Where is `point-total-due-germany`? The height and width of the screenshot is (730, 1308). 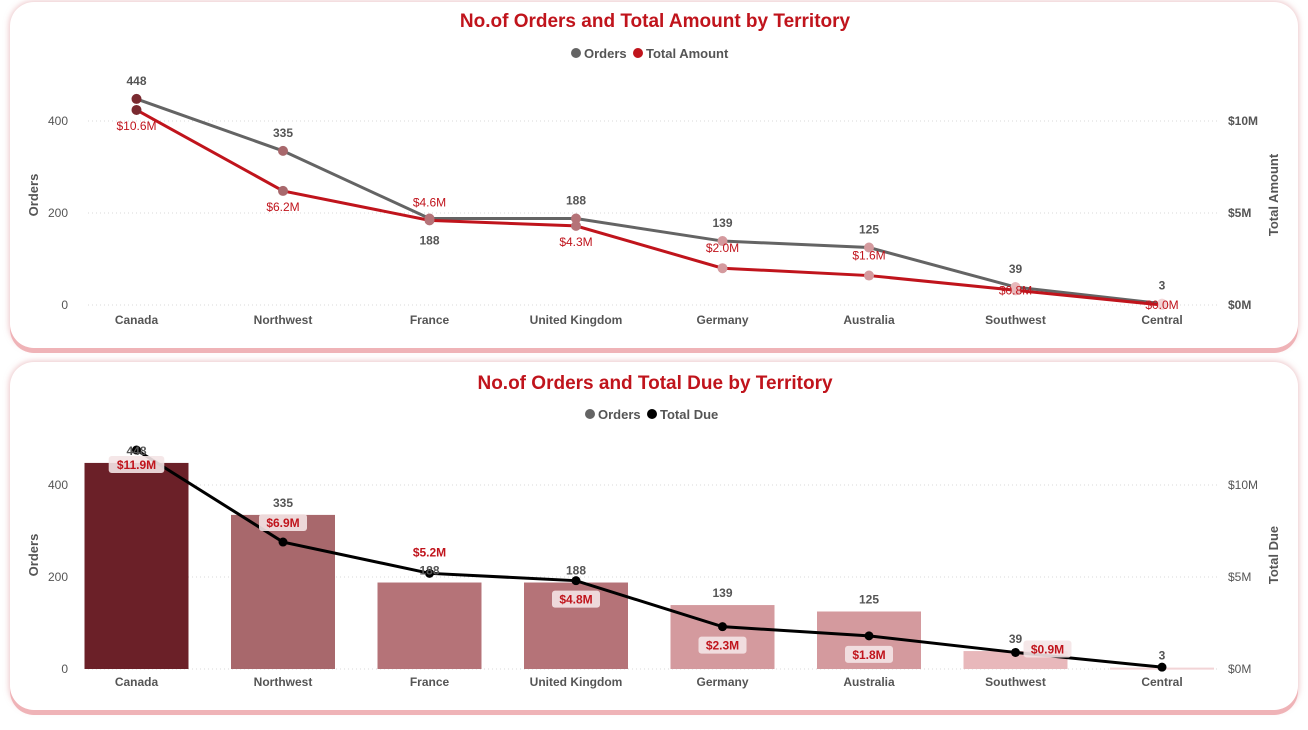
point-total-due-germany is located at coordinates (722, 627).